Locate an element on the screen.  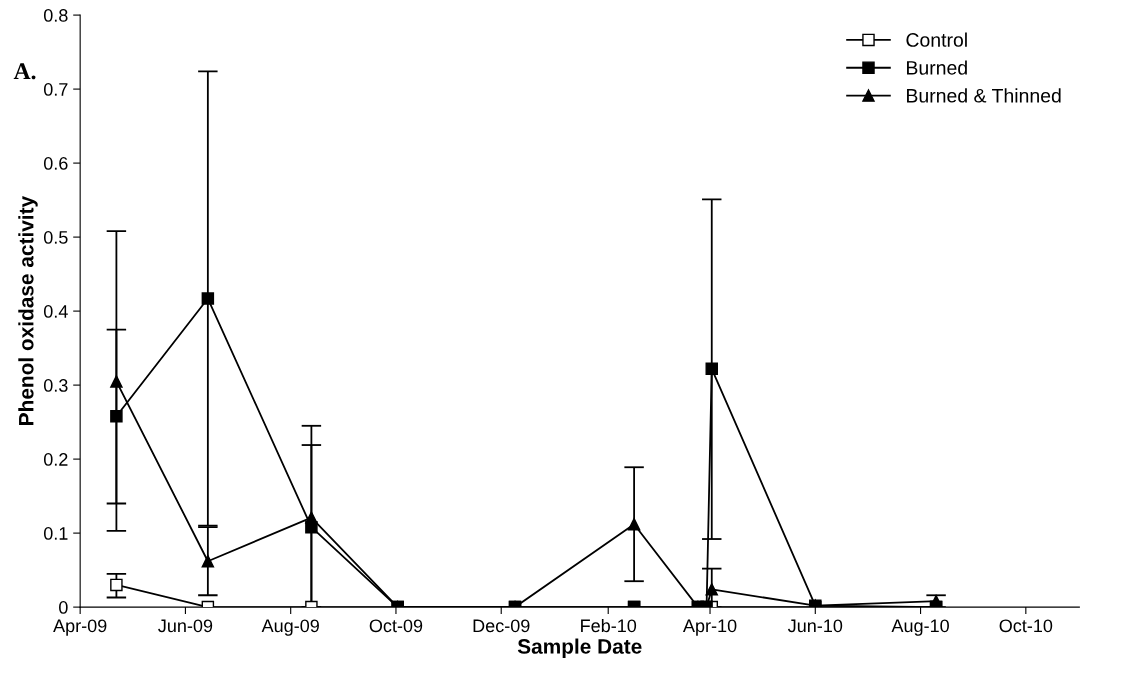
y-tick-label: 0.1 is located at coordinates (55, 533).